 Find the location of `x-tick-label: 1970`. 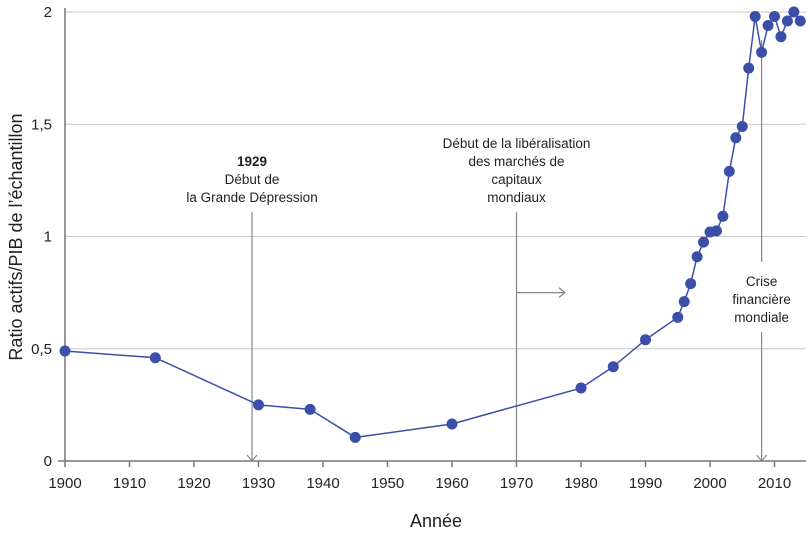

x-tick-label: 1970 is located at coordinates (516, 483).